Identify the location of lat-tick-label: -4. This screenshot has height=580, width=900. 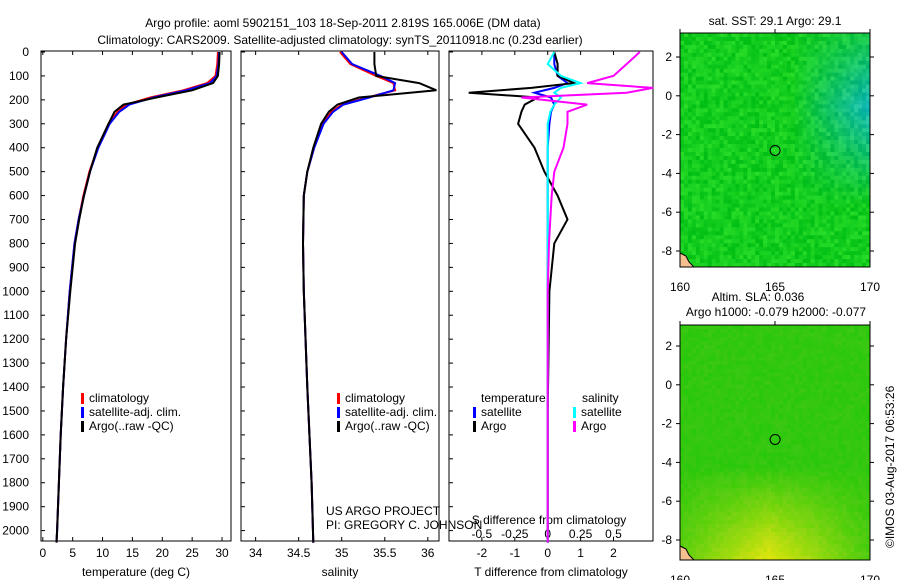
(666, 173).